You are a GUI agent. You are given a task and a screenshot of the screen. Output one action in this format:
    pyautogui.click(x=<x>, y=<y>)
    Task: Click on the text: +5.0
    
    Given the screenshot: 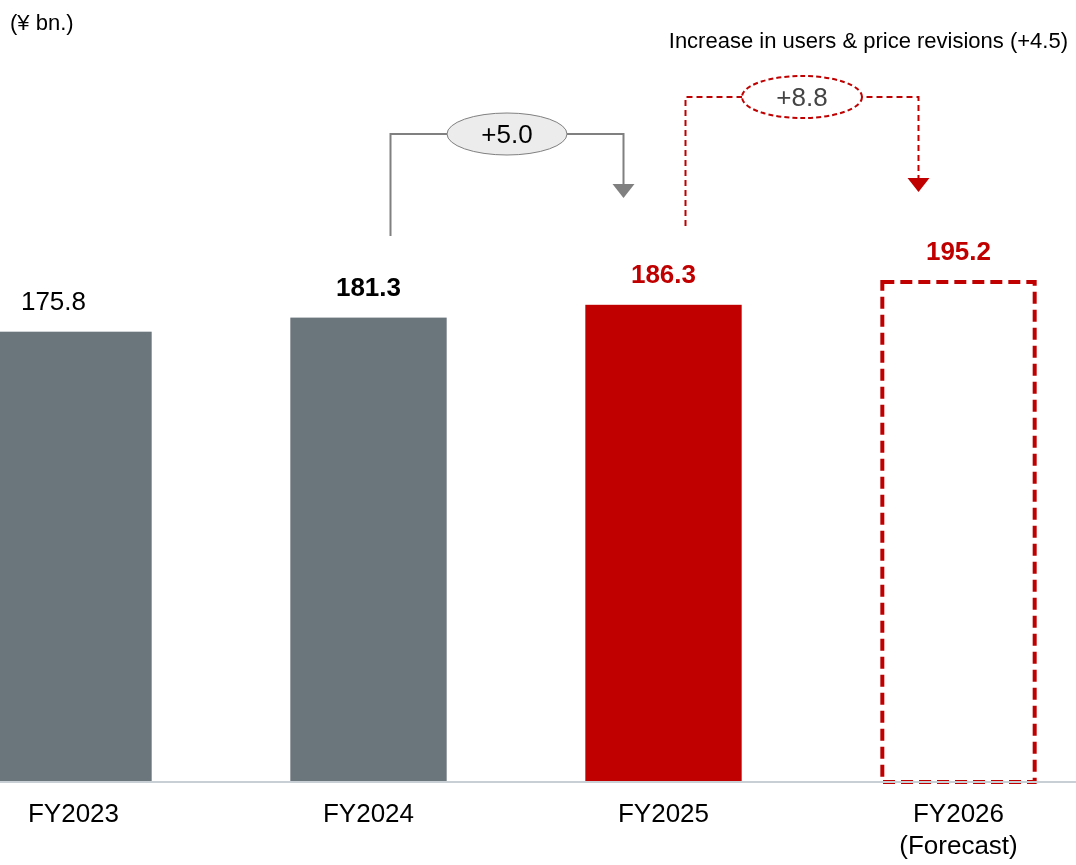 What is the action you would take?
    pyautogui.click(x=507, y=134)
    